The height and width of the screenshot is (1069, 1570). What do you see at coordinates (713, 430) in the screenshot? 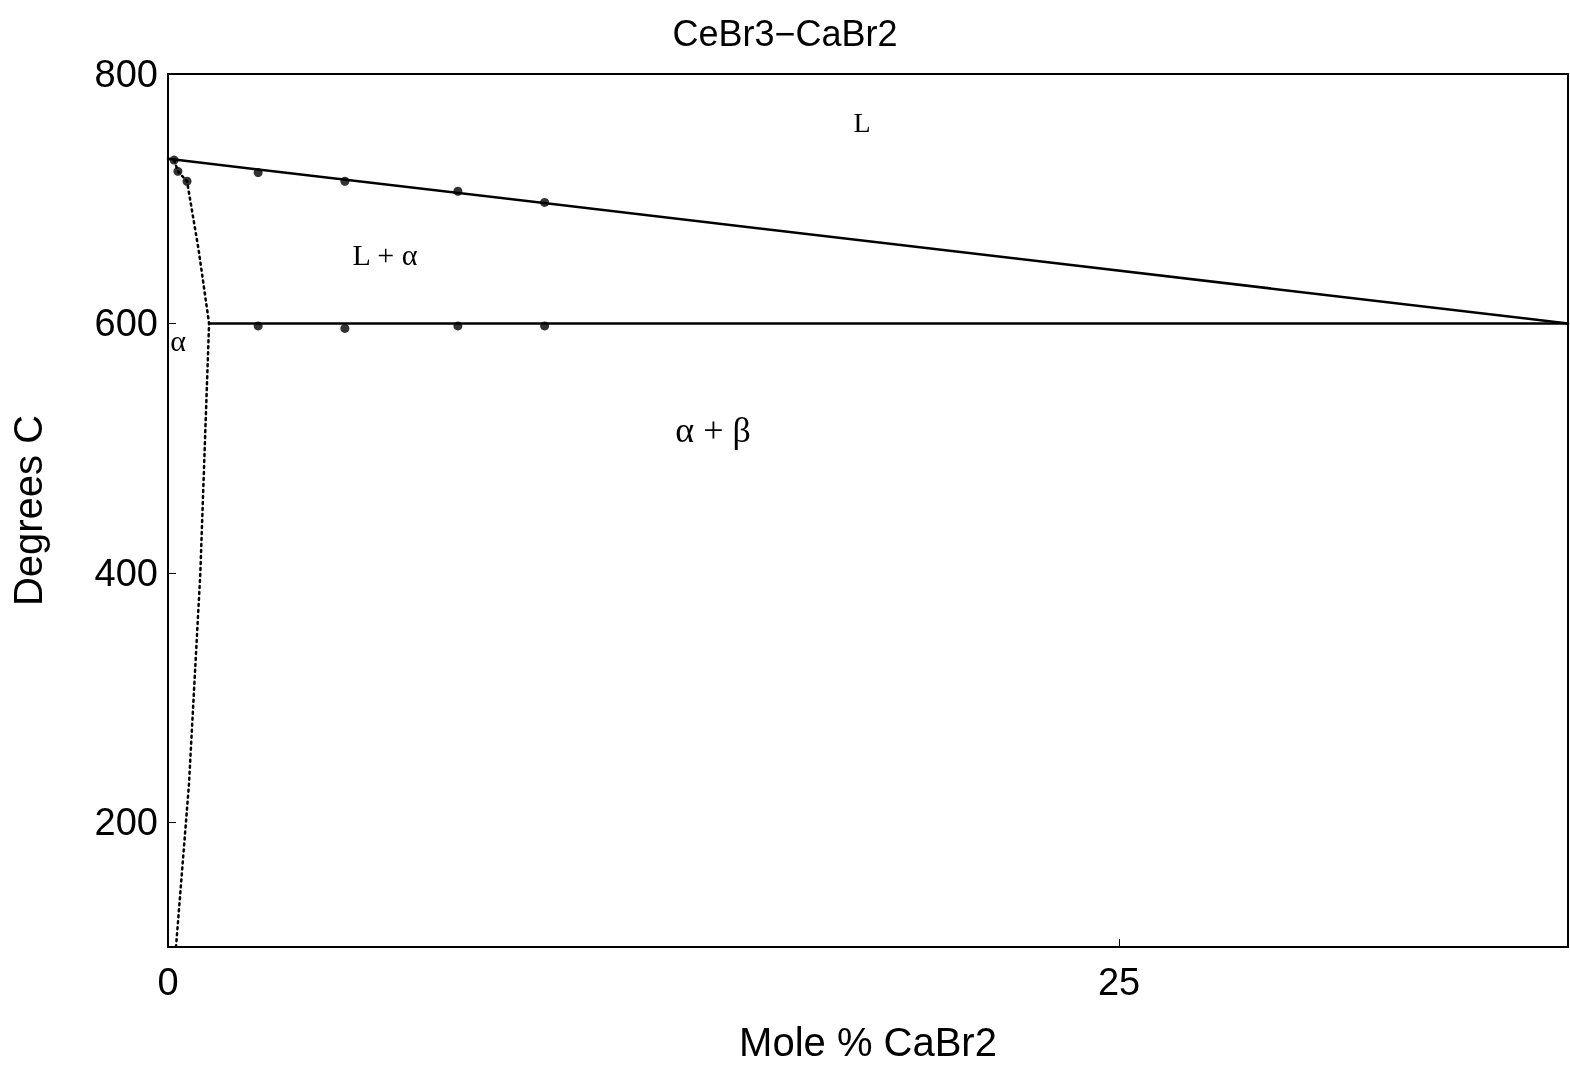
I see `annotation: α + β` at bounding box center [713, 430].